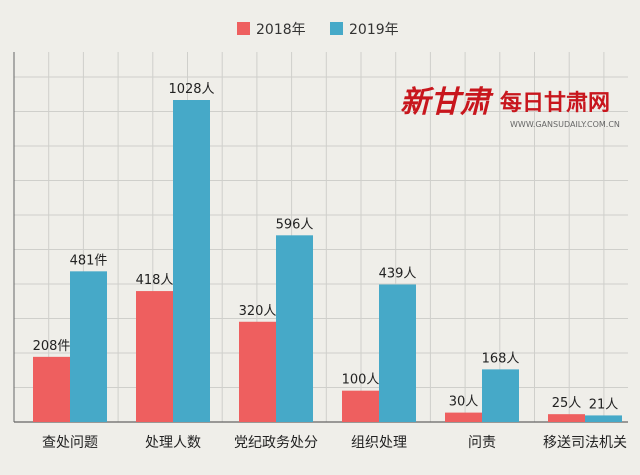 The image size is (640, 475). I want to click on value-label-2018-2: 320人, so click(258, 311).